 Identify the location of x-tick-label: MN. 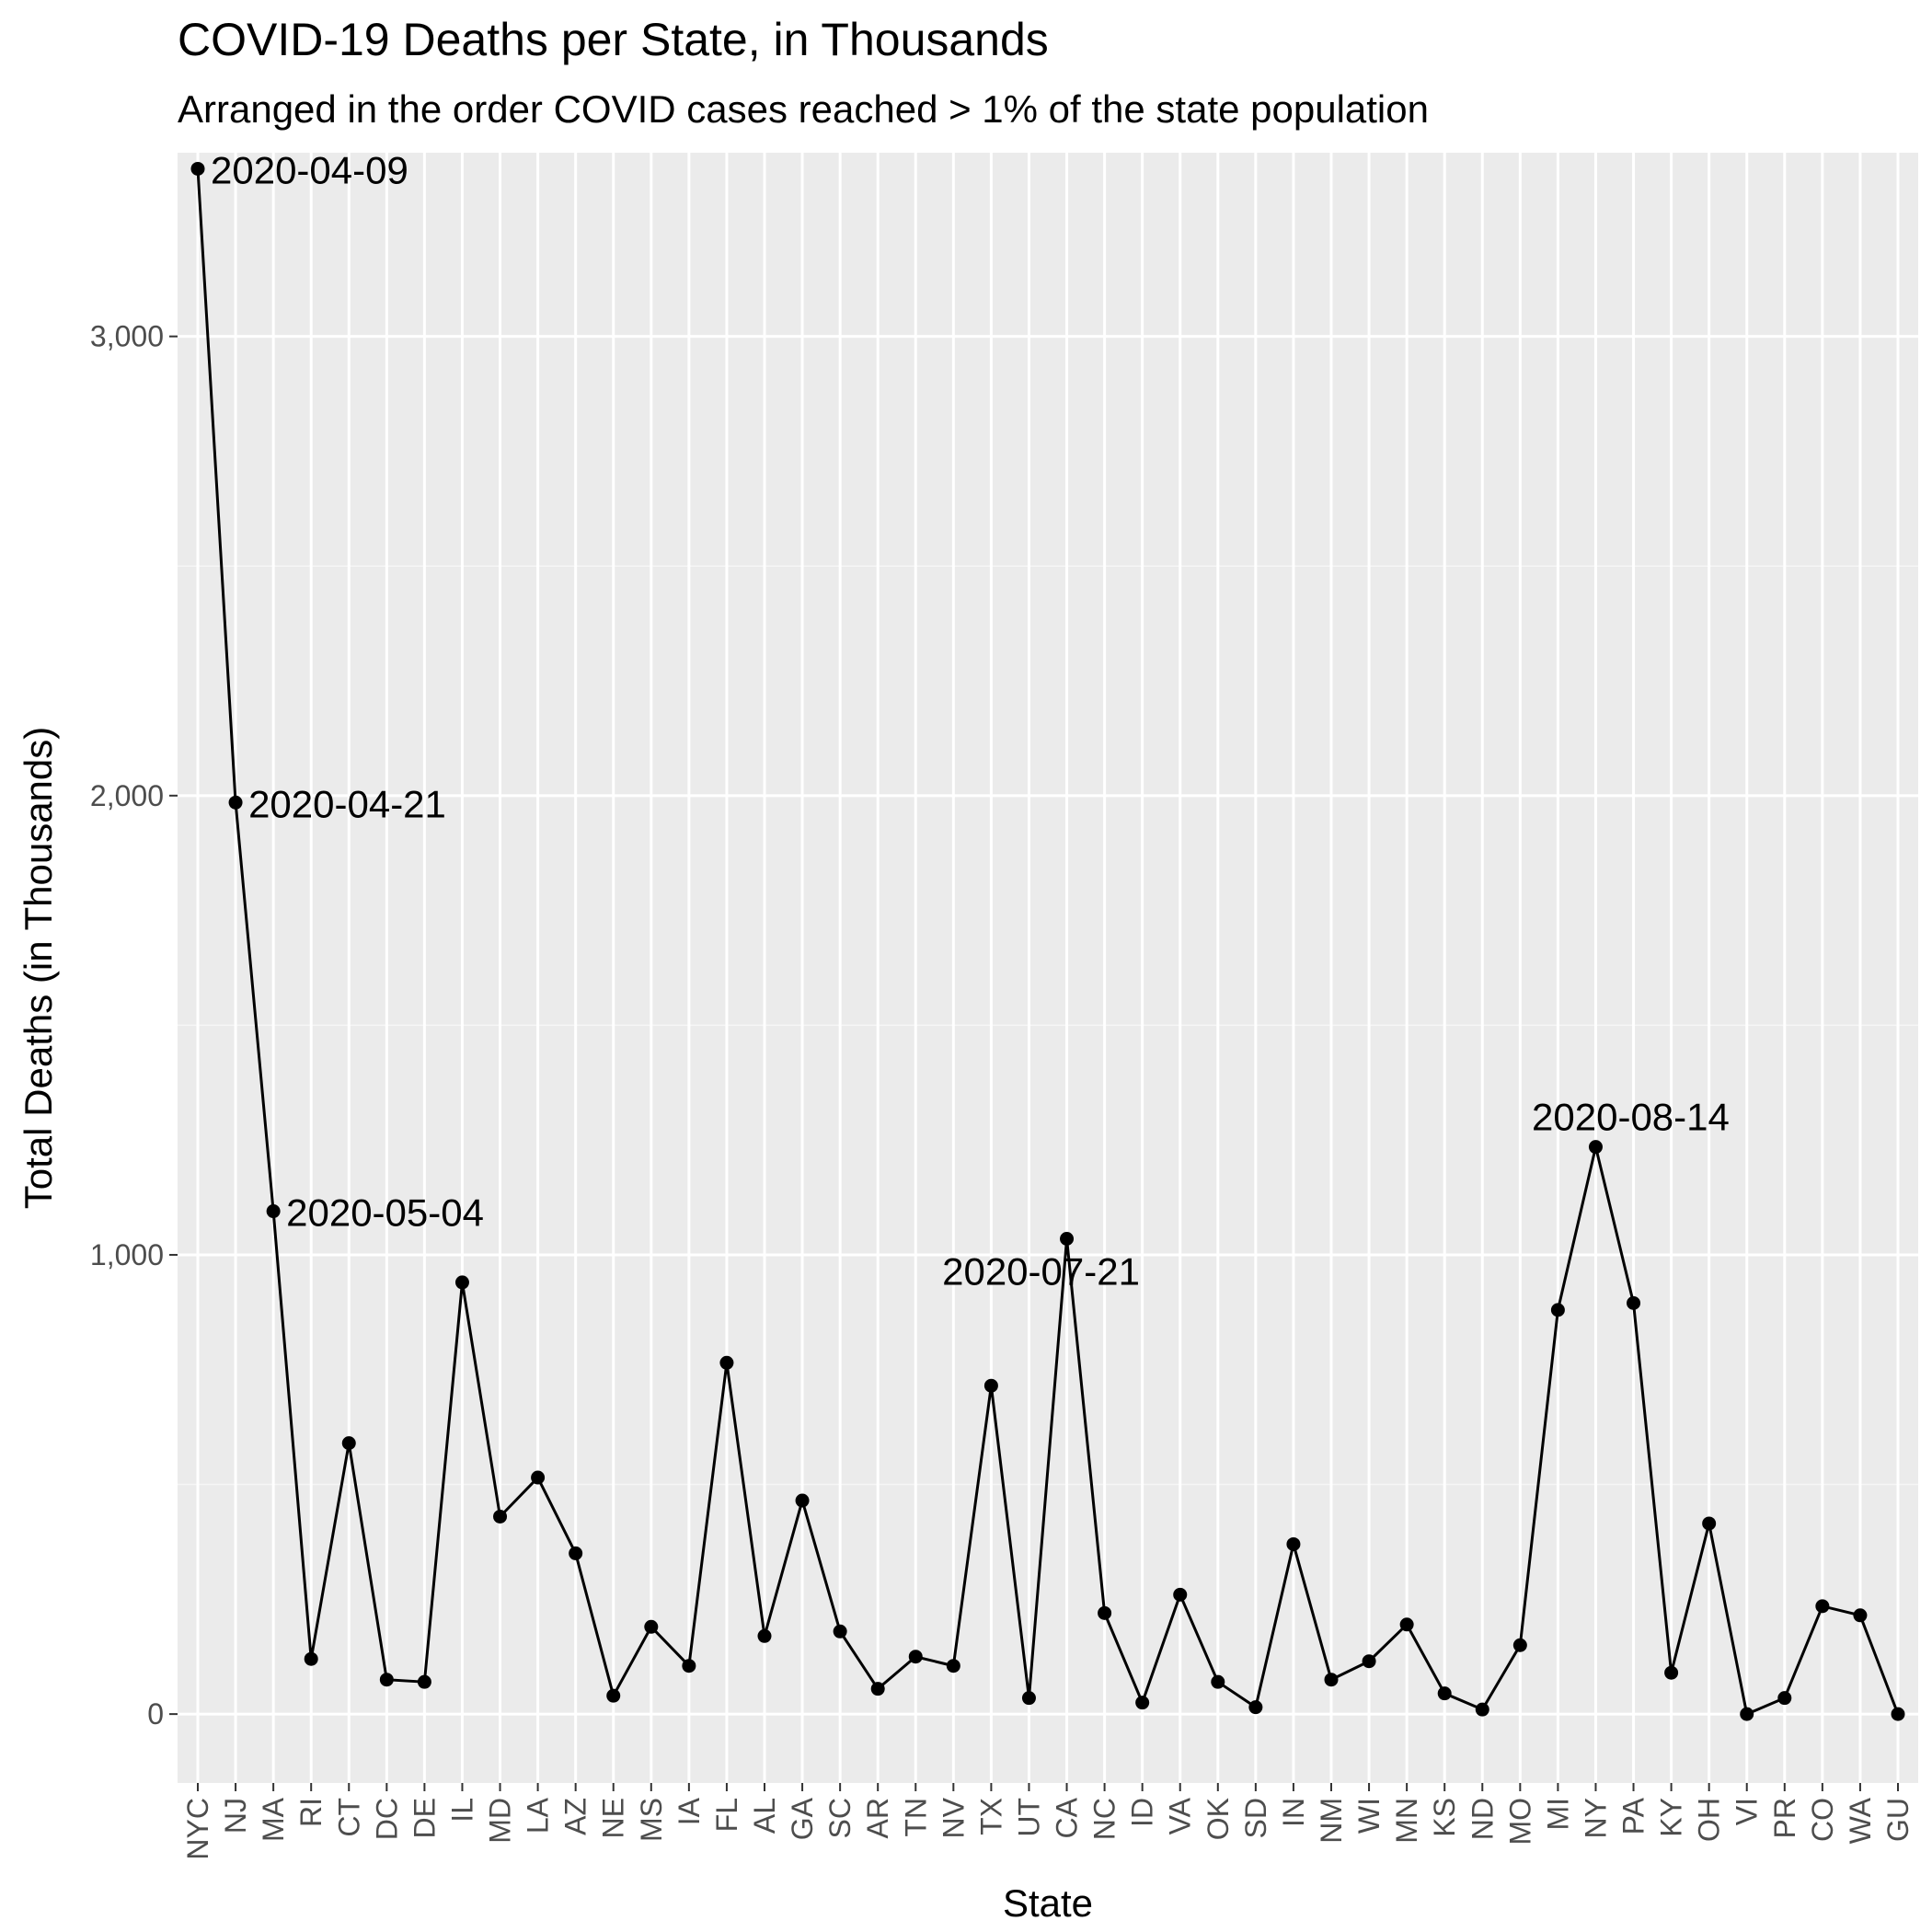
(1406, 1821).